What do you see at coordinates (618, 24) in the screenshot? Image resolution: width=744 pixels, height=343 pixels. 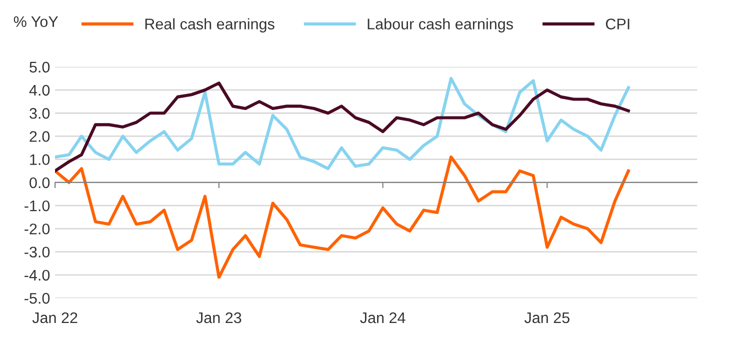 I see `legend-label: CPI` at bounding box center [618, 24].